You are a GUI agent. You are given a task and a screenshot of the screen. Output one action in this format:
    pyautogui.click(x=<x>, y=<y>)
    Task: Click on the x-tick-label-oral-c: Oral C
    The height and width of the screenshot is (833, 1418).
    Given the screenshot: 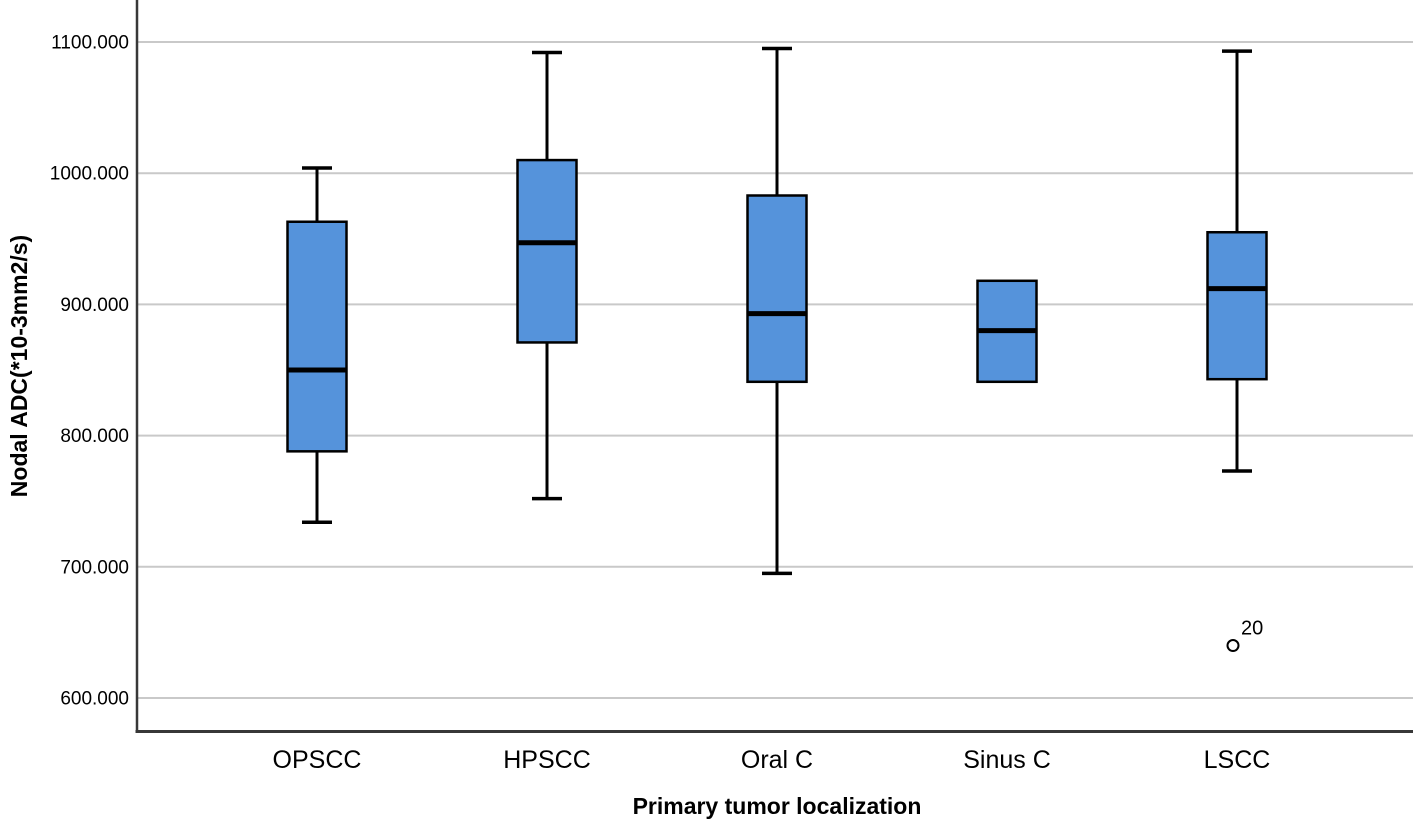 What is the action you would take?
    pyautogui.click(x=777, y=760)
    